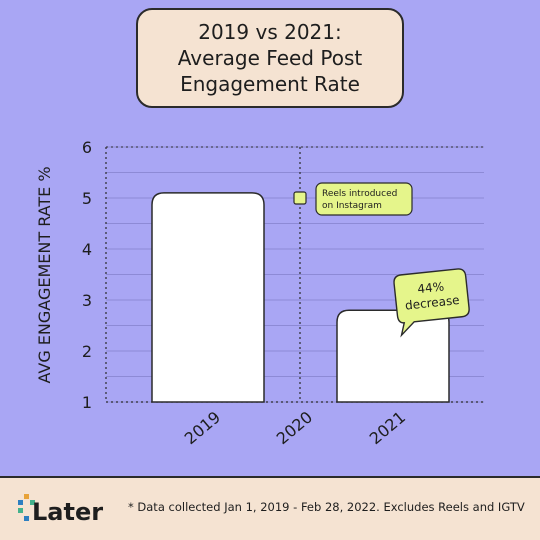 The image size is (540, 540). Describe the element at coordinates (87, 198) in the screenshot. I see `y-tick-label: 5` at that location.